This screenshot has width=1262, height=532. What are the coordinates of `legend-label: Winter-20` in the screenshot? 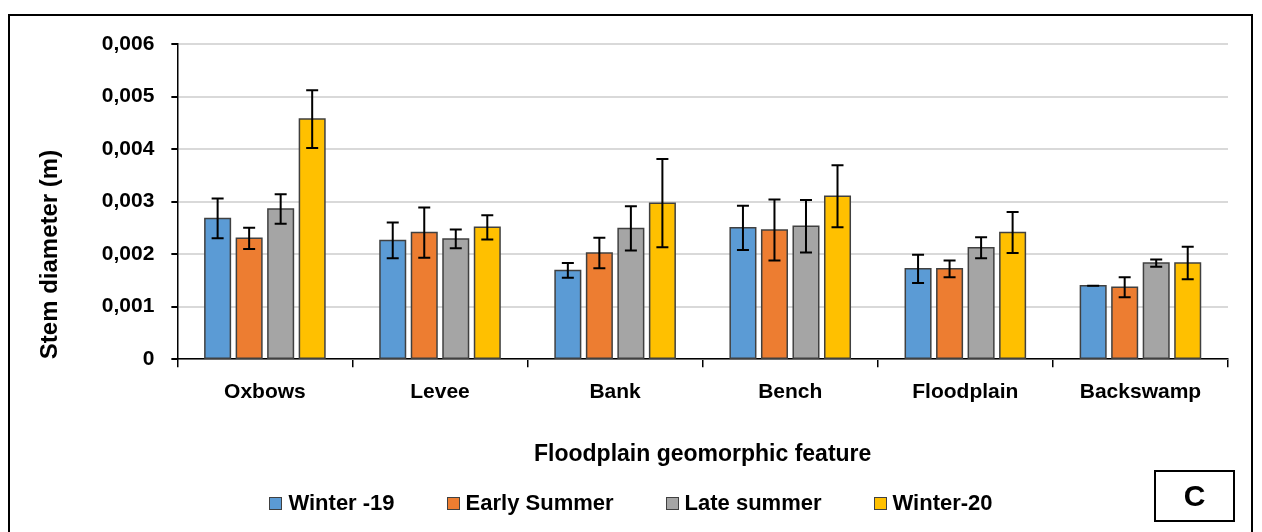 It's located at (942, 503).